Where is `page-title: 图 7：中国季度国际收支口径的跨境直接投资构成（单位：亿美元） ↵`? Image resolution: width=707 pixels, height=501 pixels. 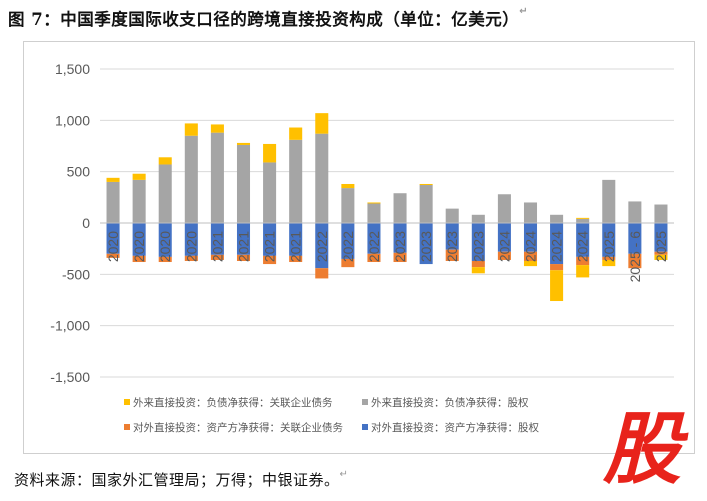
page-title: 图 7：中国季度国际收支口径的跨境直接投资构成（单位：亿美元） ↵ is located at coordinates (268, 18).